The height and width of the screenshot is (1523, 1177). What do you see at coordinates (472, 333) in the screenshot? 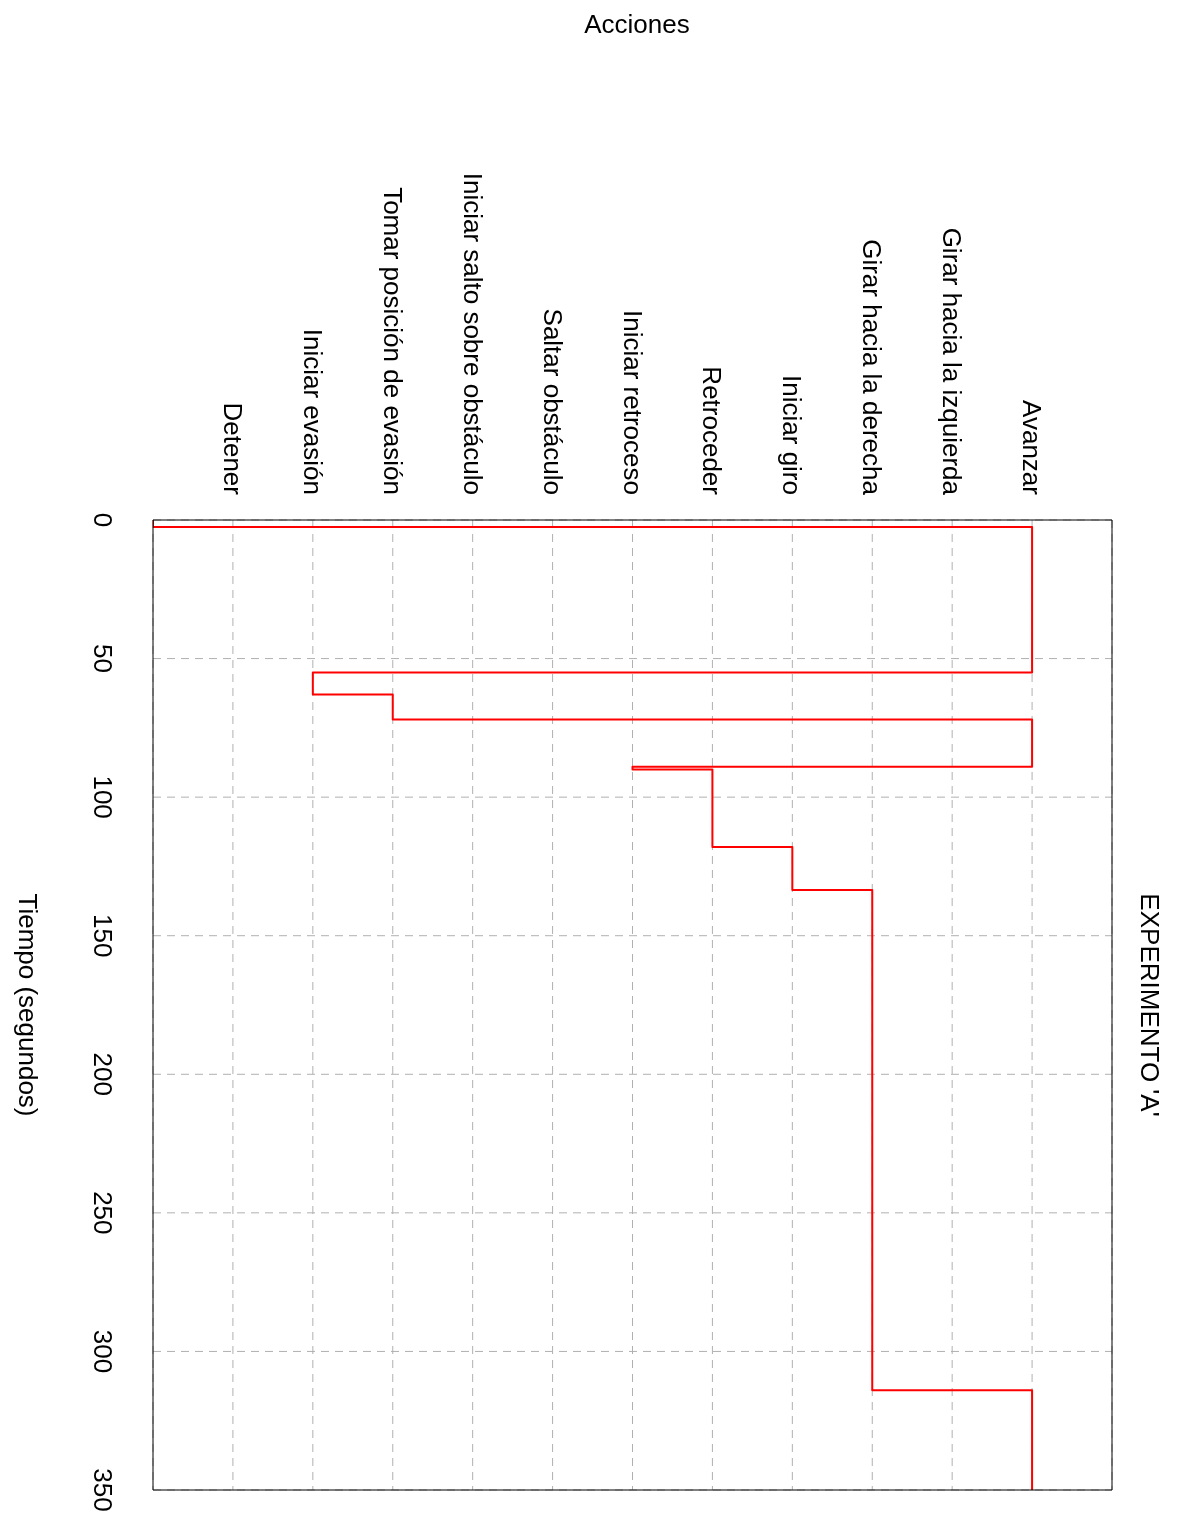
I see `x-tick-label: Iniciar salto sobre obstáculo` at bounding box center [472, 333].